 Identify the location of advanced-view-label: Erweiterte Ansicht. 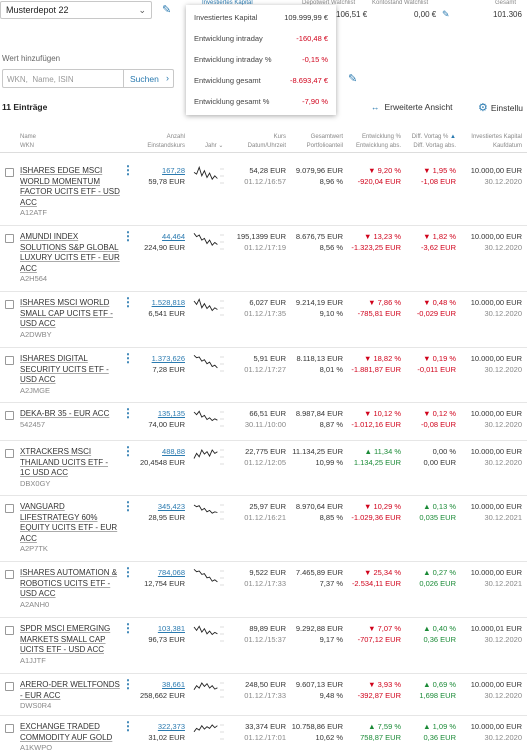
(418, 107).